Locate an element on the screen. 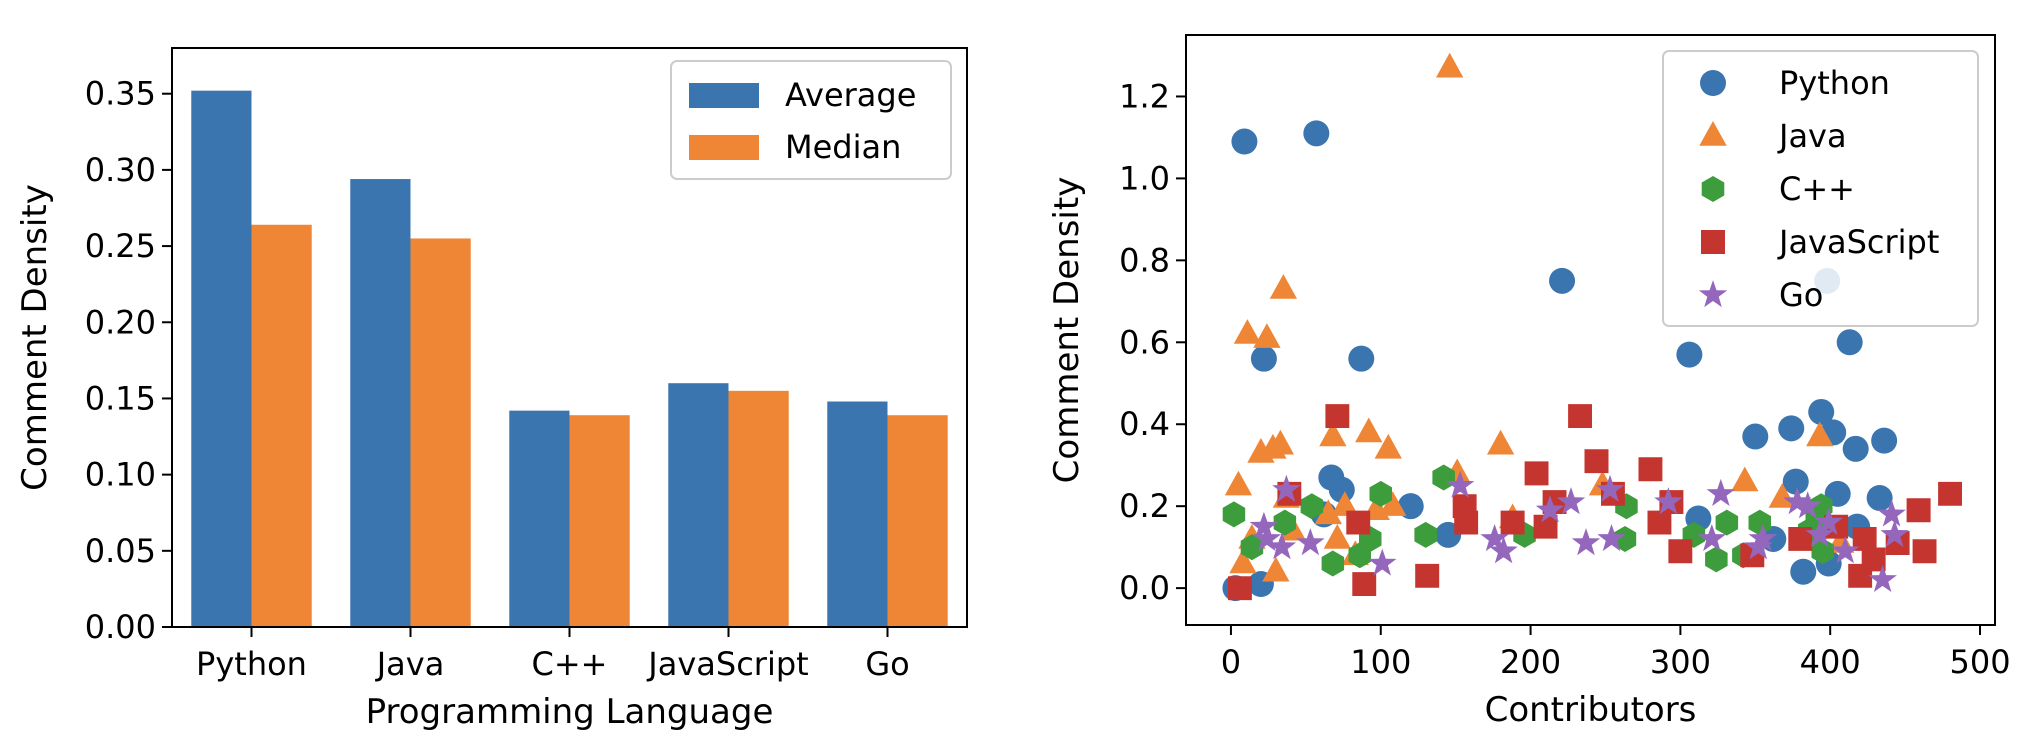  legend-swatch-average is located at coordinates (724, 95).